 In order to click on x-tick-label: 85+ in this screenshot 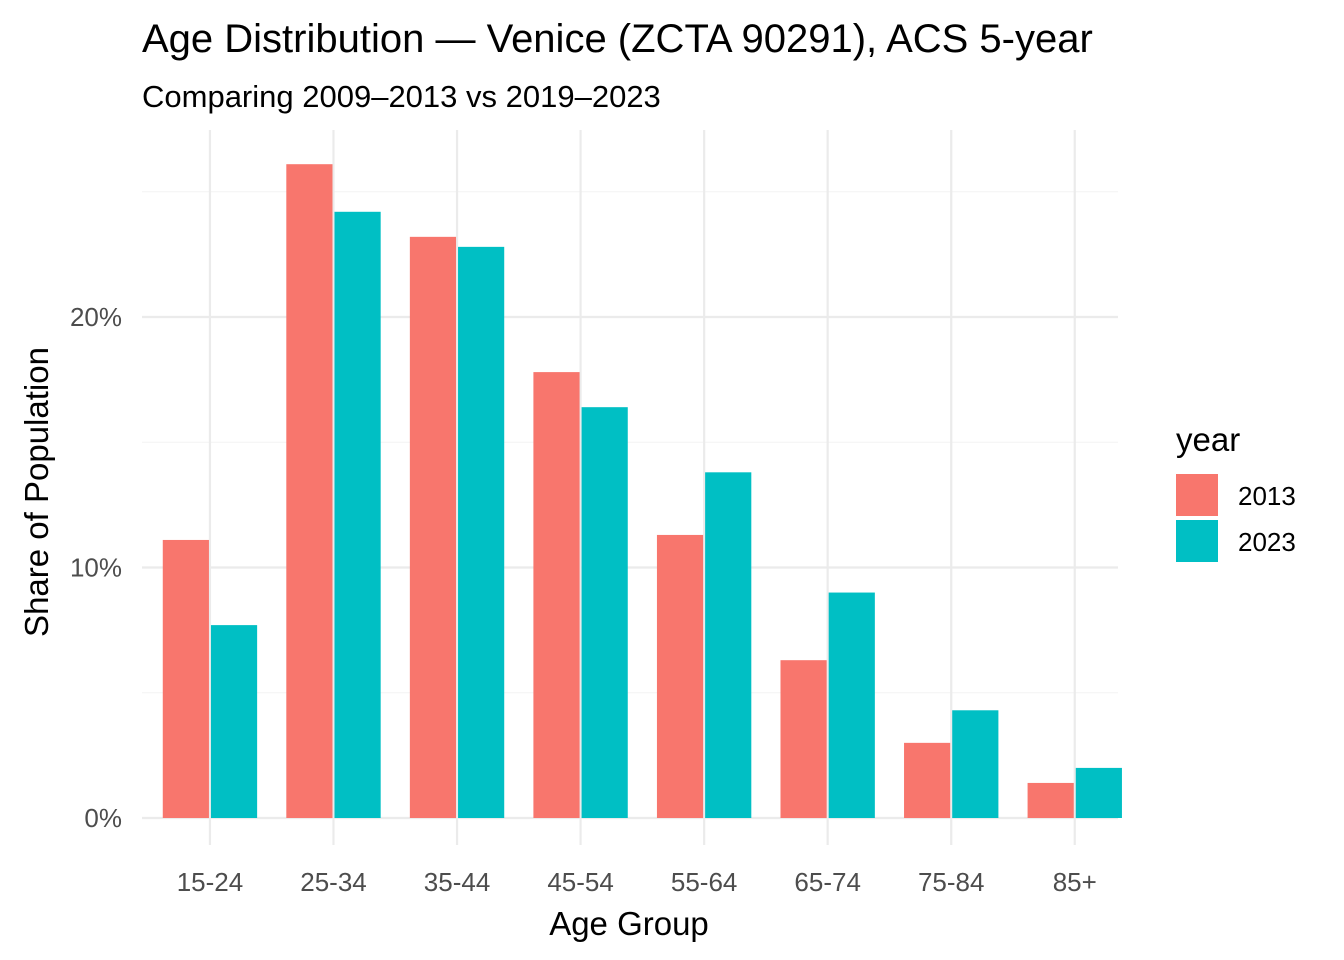, I will do `click(1075, 882)`.